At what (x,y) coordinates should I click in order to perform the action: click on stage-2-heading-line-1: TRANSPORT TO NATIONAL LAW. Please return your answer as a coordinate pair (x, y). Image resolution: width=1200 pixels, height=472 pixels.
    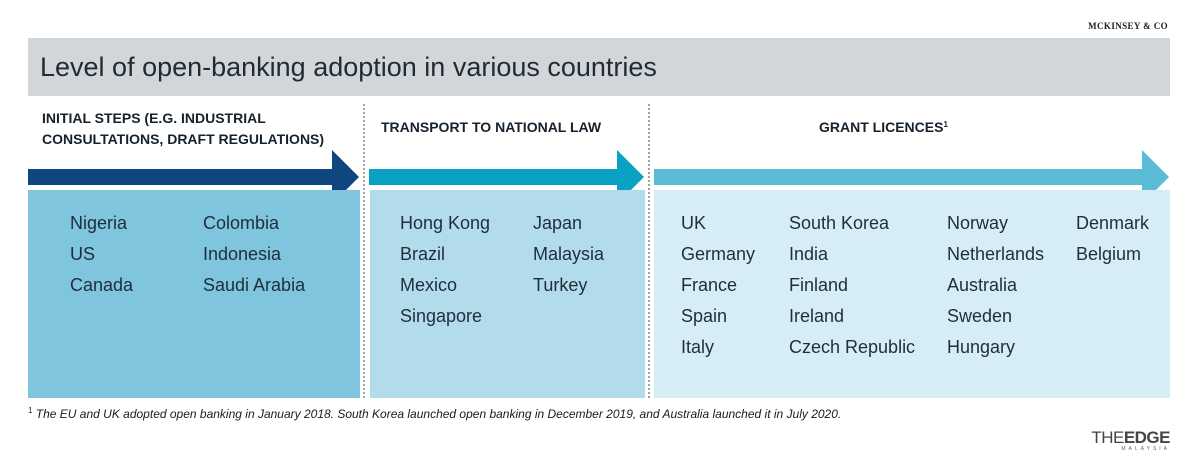
    Looking at the image, I should click on (491, 127).